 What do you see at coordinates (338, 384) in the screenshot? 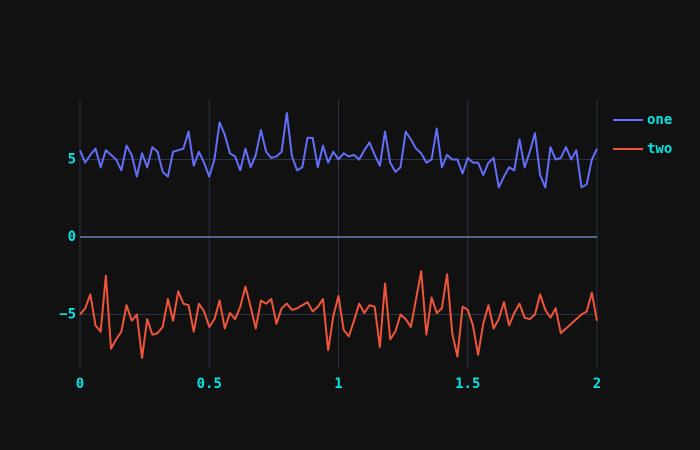
I see `x-tick-label: 1` at bounding box center [338, 384].